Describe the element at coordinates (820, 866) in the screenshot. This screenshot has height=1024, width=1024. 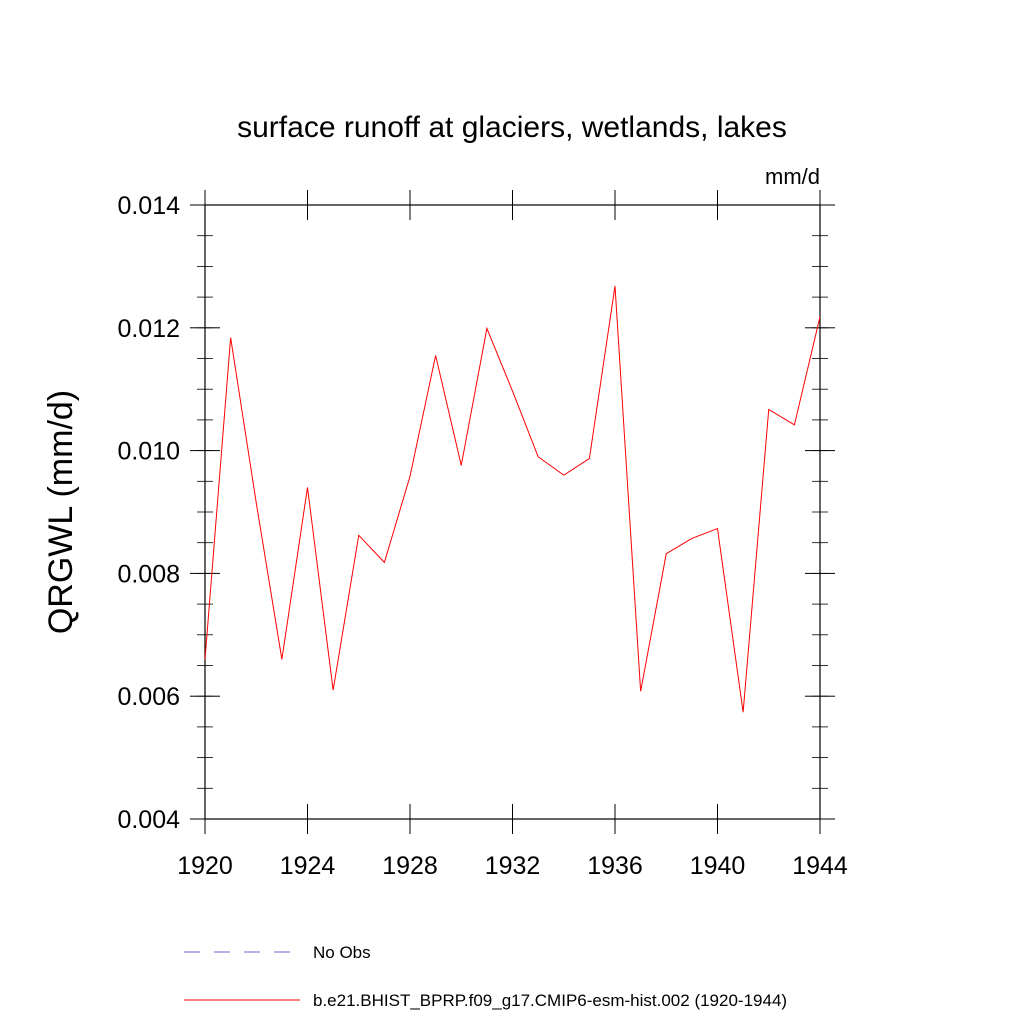
I see `x-tick-label: 1944` at that location.